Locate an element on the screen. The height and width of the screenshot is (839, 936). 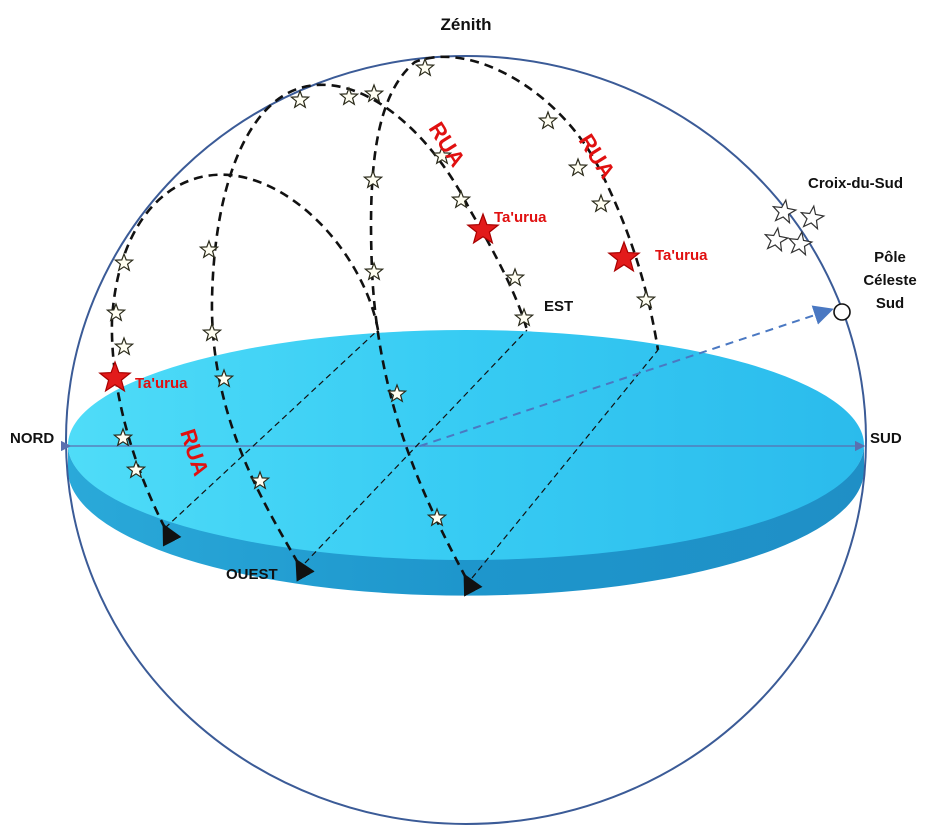
pole-label-line1: Pôle is located at coordinates (890, 257).